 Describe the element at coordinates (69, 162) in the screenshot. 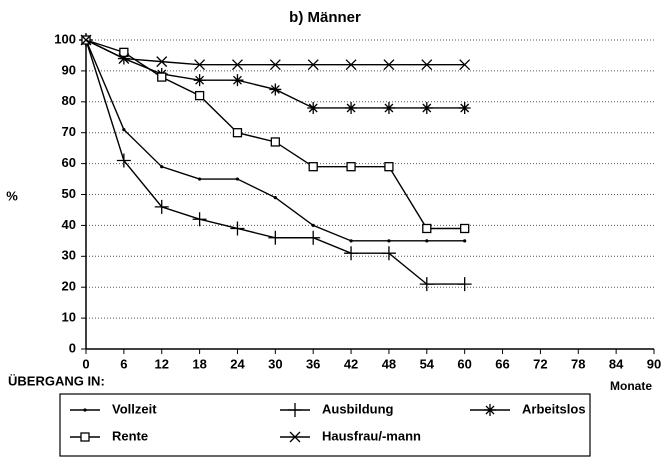

I see `y-tick-label: 60` at that location.